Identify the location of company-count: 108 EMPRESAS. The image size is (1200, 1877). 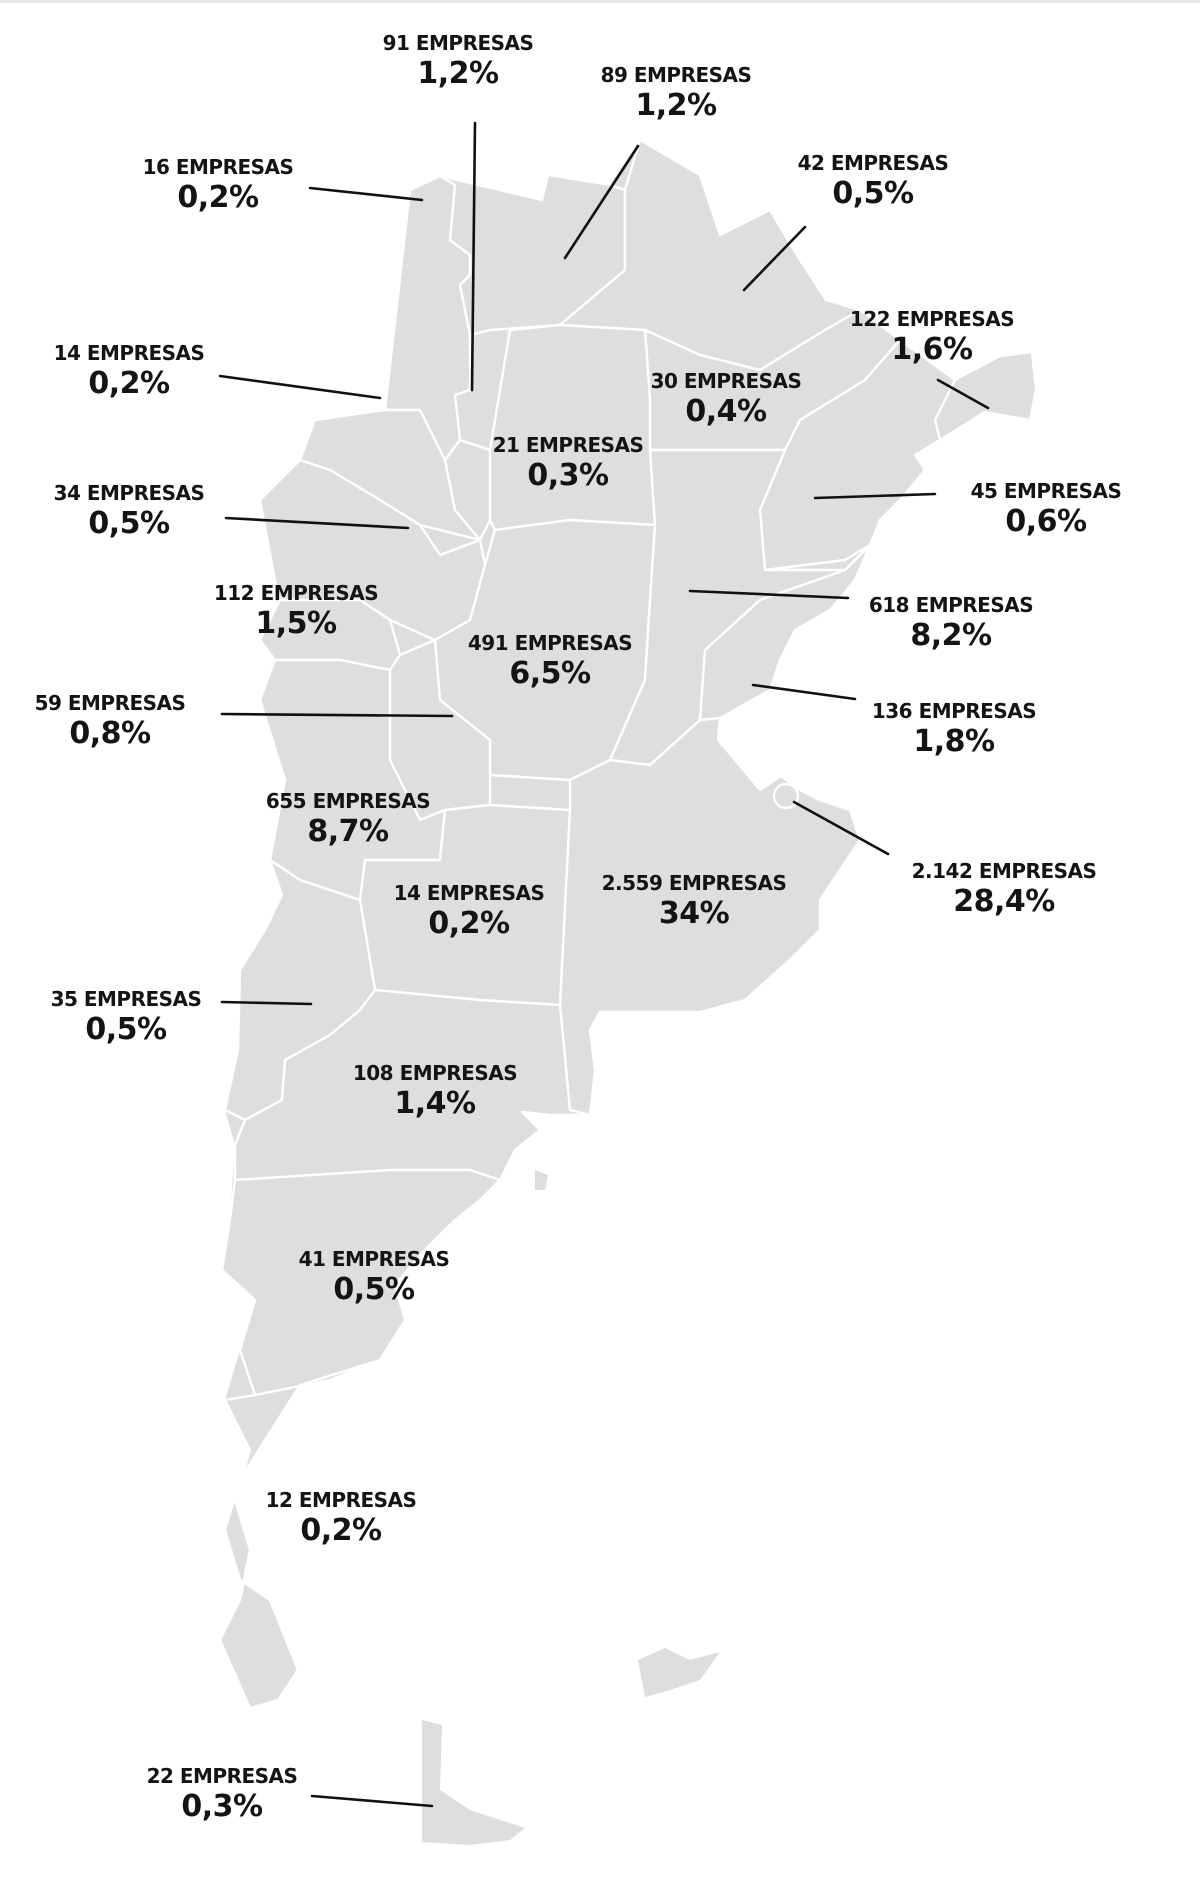
(435, 1073).